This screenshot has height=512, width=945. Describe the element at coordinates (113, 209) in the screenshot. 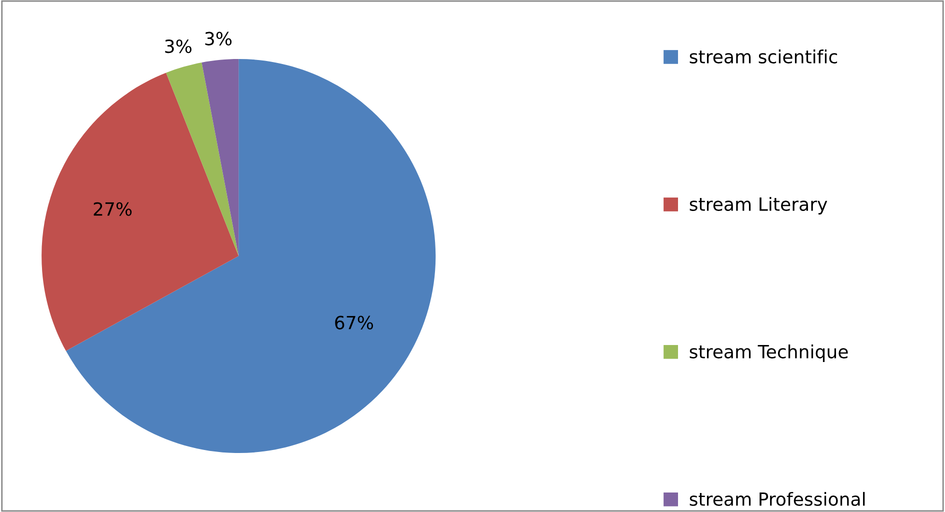

I see `data-label: 27%` at that location.